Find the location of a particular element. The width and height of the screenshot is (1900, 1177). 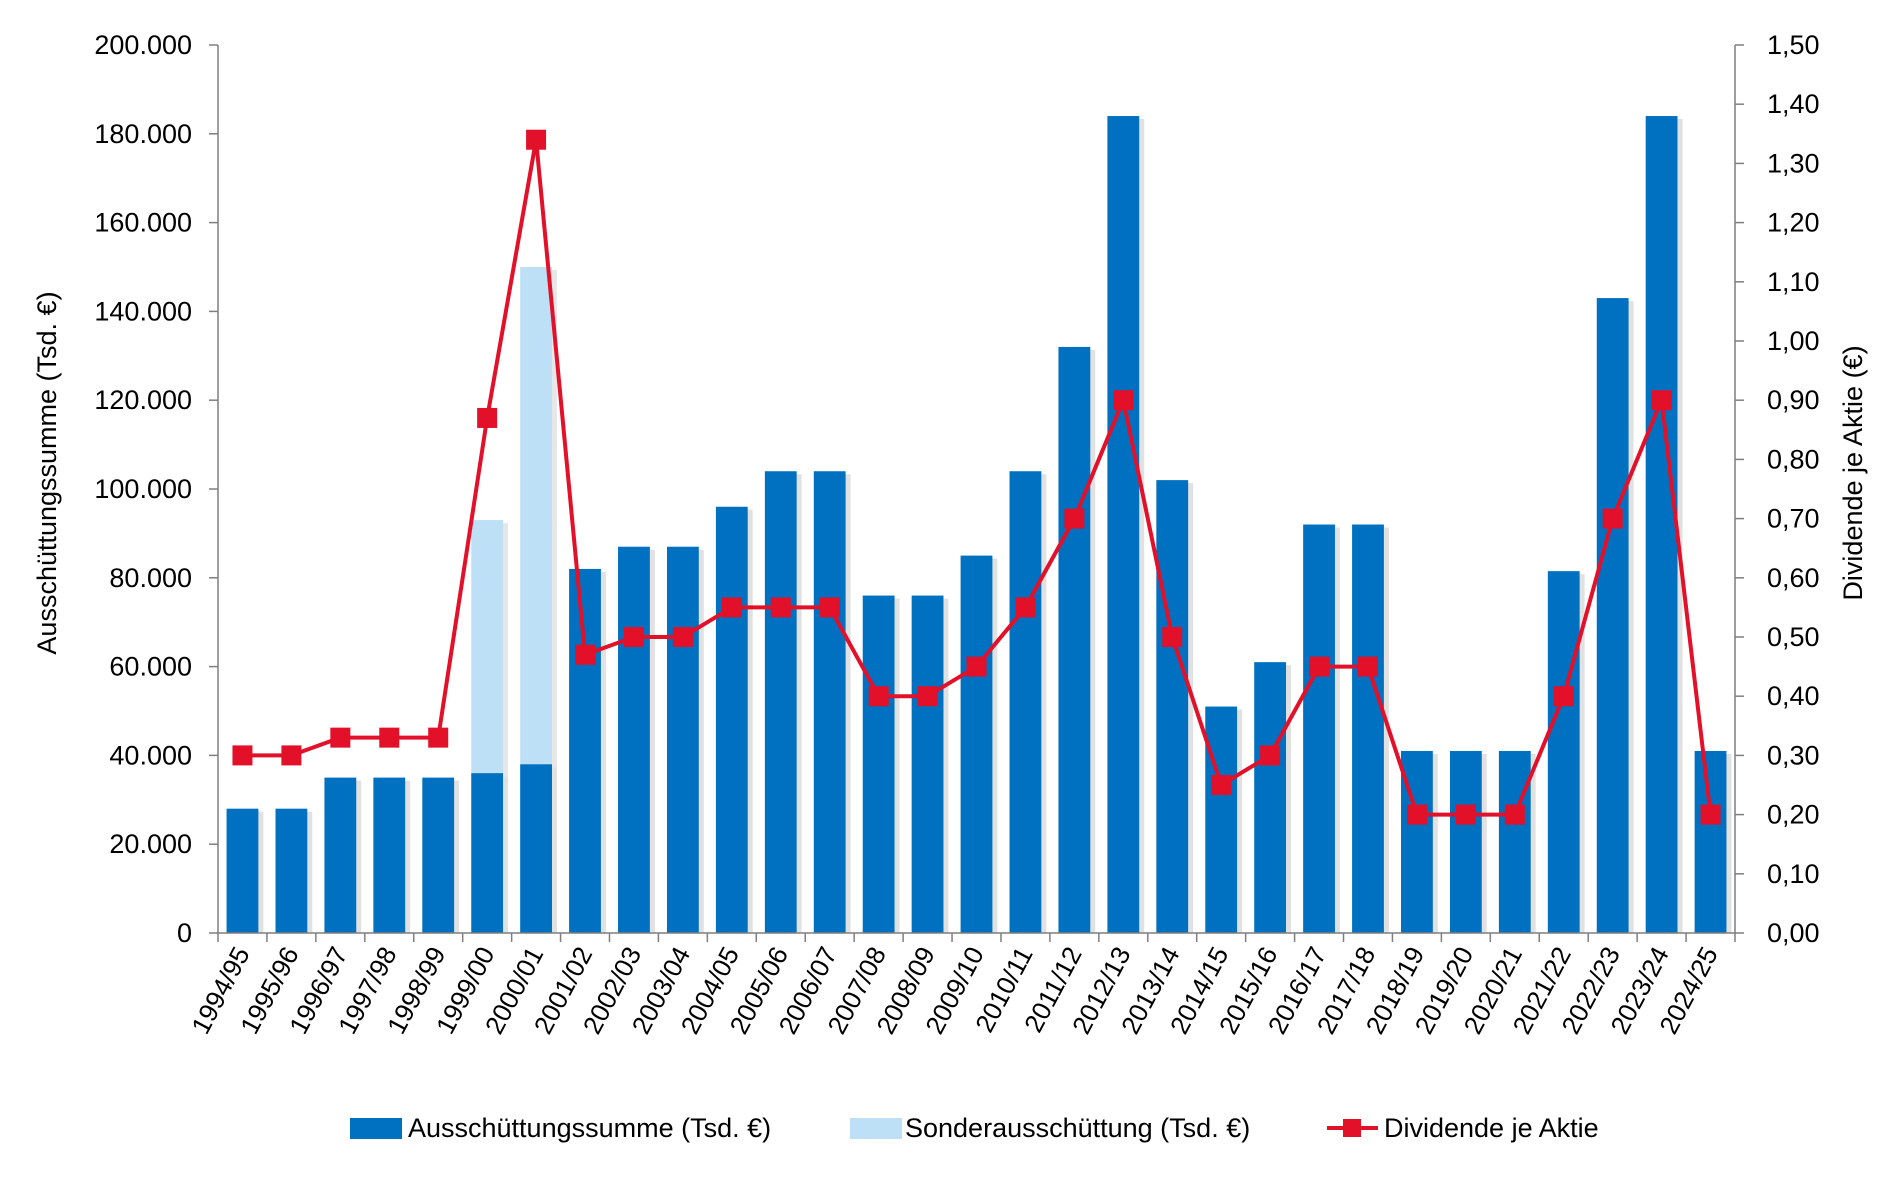

y-tick-label: 160.000 is located at coordinates (143, 223).